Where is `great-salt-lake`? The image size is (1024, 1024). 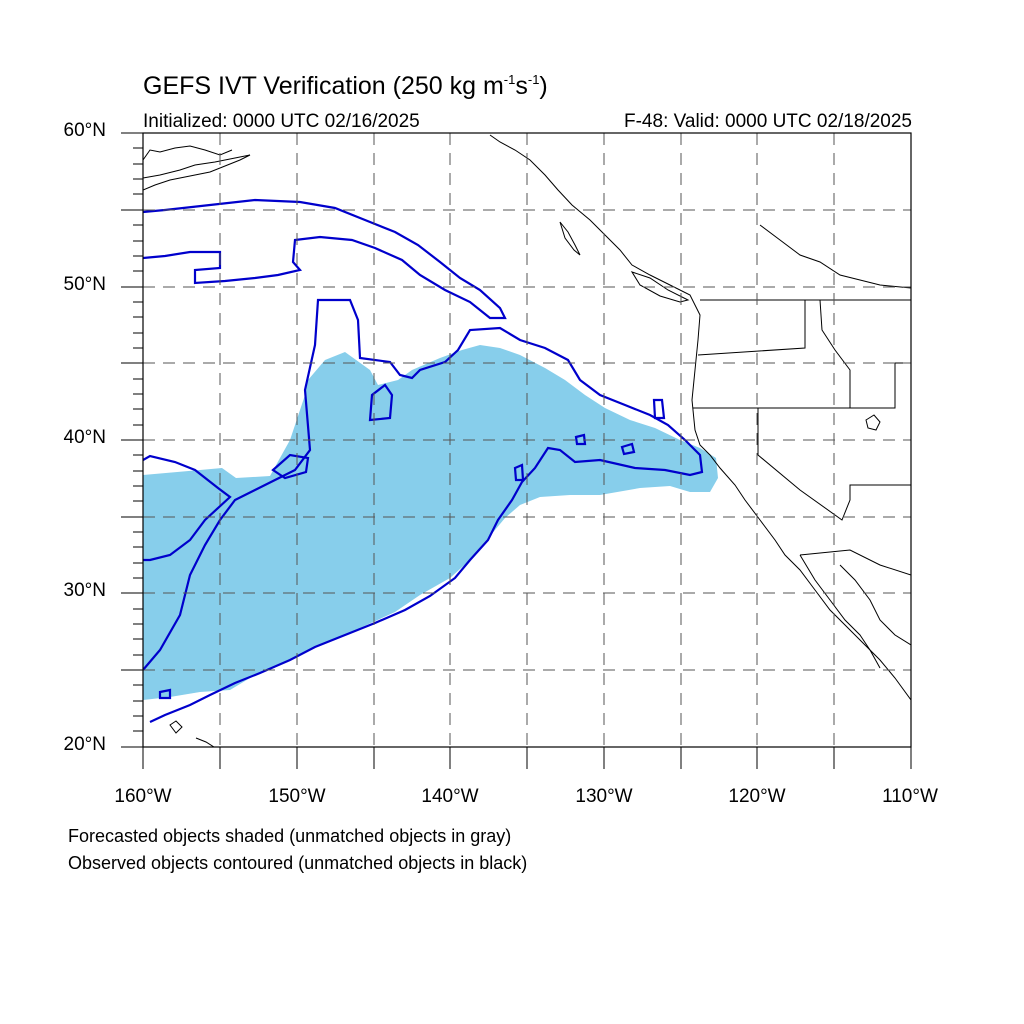 great-salt-lake is located at coordinates (873, 422).